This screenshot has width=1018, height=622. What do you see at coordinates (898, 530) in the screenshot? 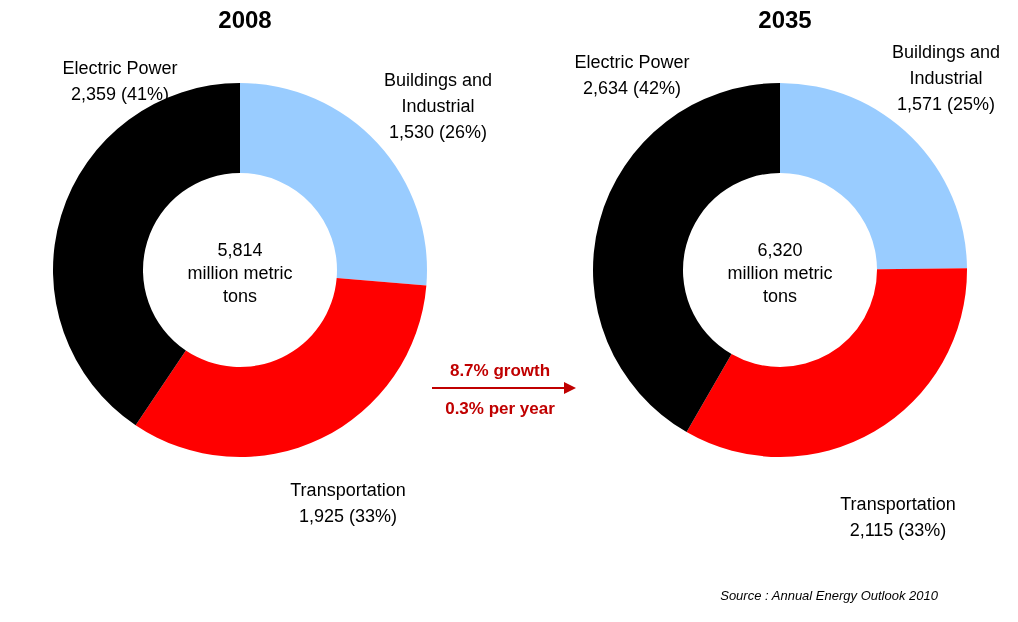
I see `data-label: 2,115 (33%)` at bounding box center [898, 530].